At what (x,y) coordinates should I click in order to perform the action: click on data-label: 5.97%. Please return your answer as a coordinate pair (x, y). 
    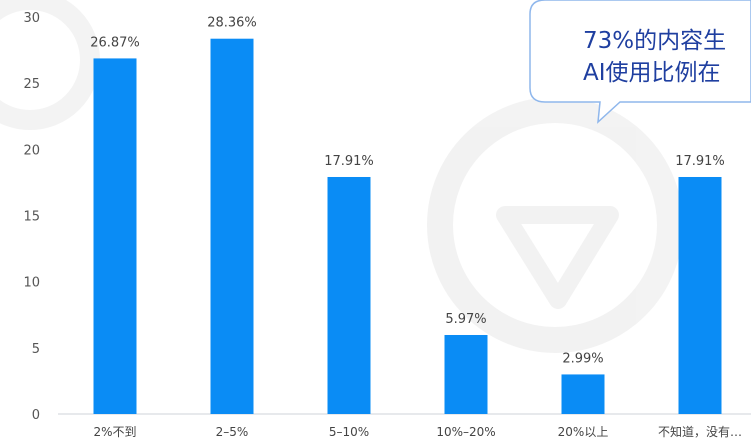
    Looking at the image, I should click on (465, 319).